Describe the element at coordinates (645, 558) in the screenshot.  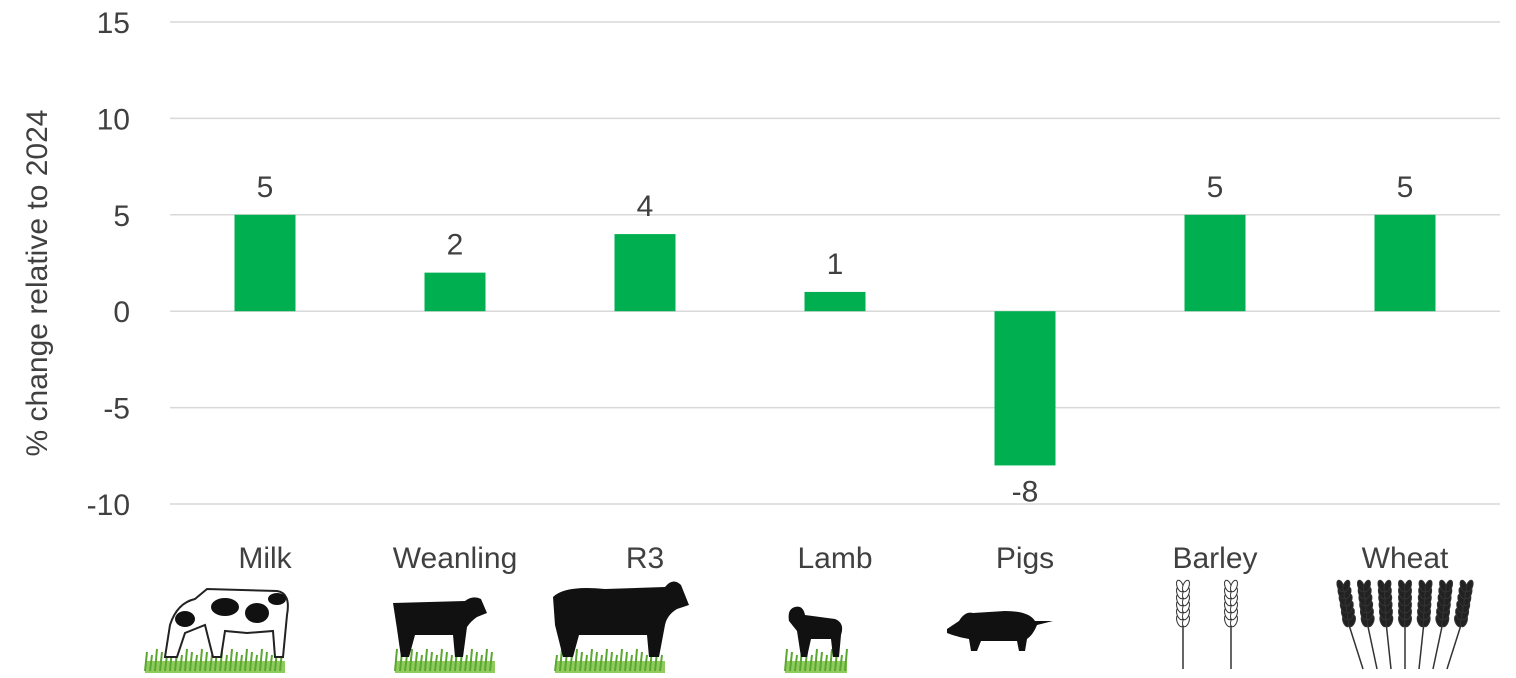
I see `x-label-r3: R3` at that location.